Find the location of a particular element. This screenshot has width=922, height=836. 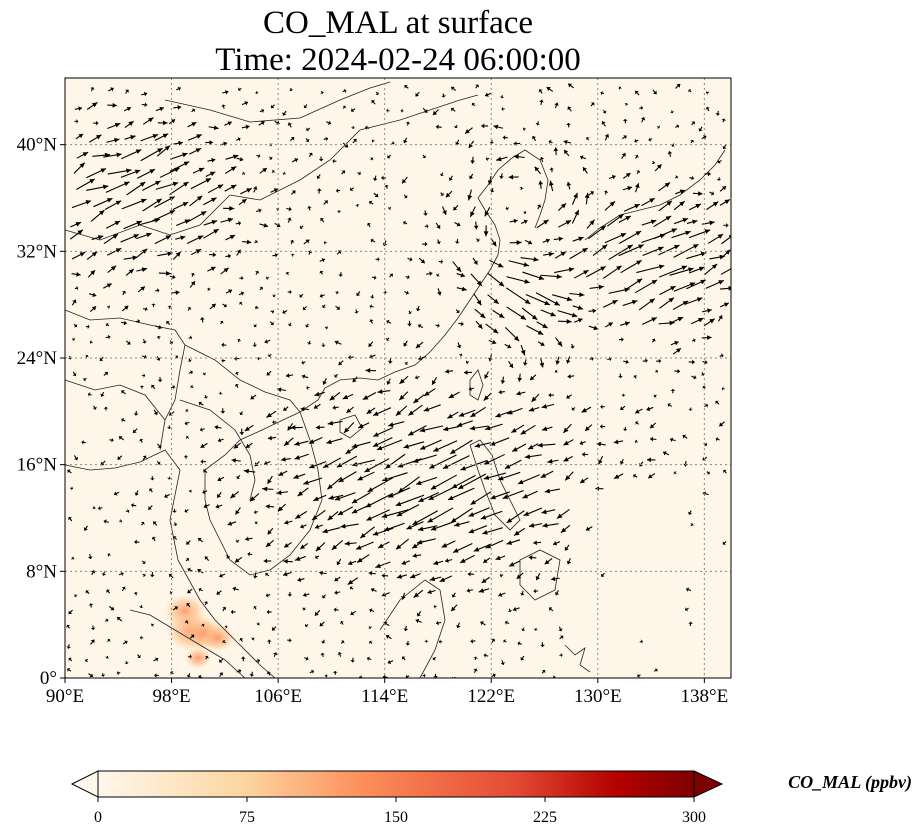

y-tick-label: 32°N is located at coordinates (37, 251).